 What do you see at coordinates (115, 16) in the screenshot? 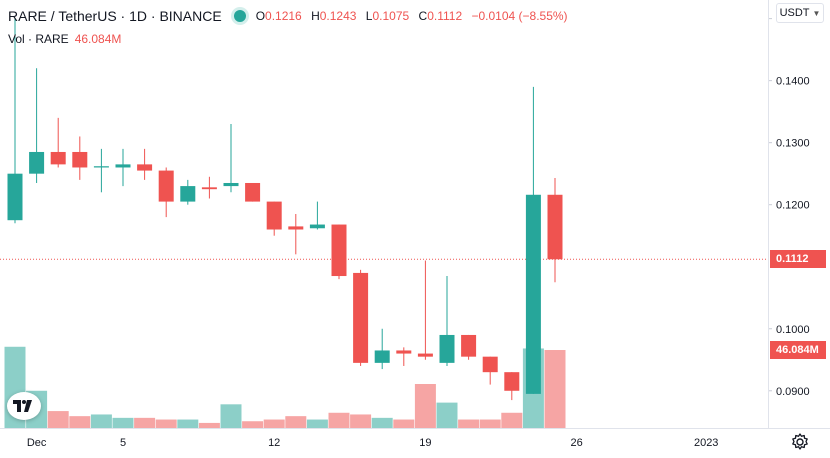
I see `symbol-title: RARE / TetherUS · 1D · BINANCE` at bounding box center [115, 16].